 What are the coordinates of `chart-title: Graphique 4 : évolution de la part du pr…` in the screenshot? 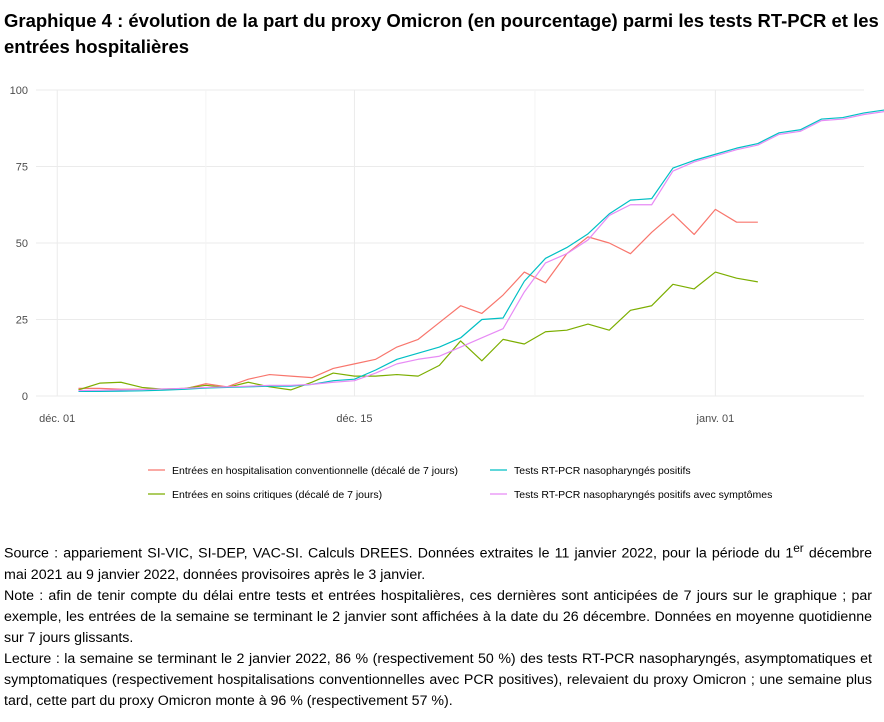 It's located at (441, 33).